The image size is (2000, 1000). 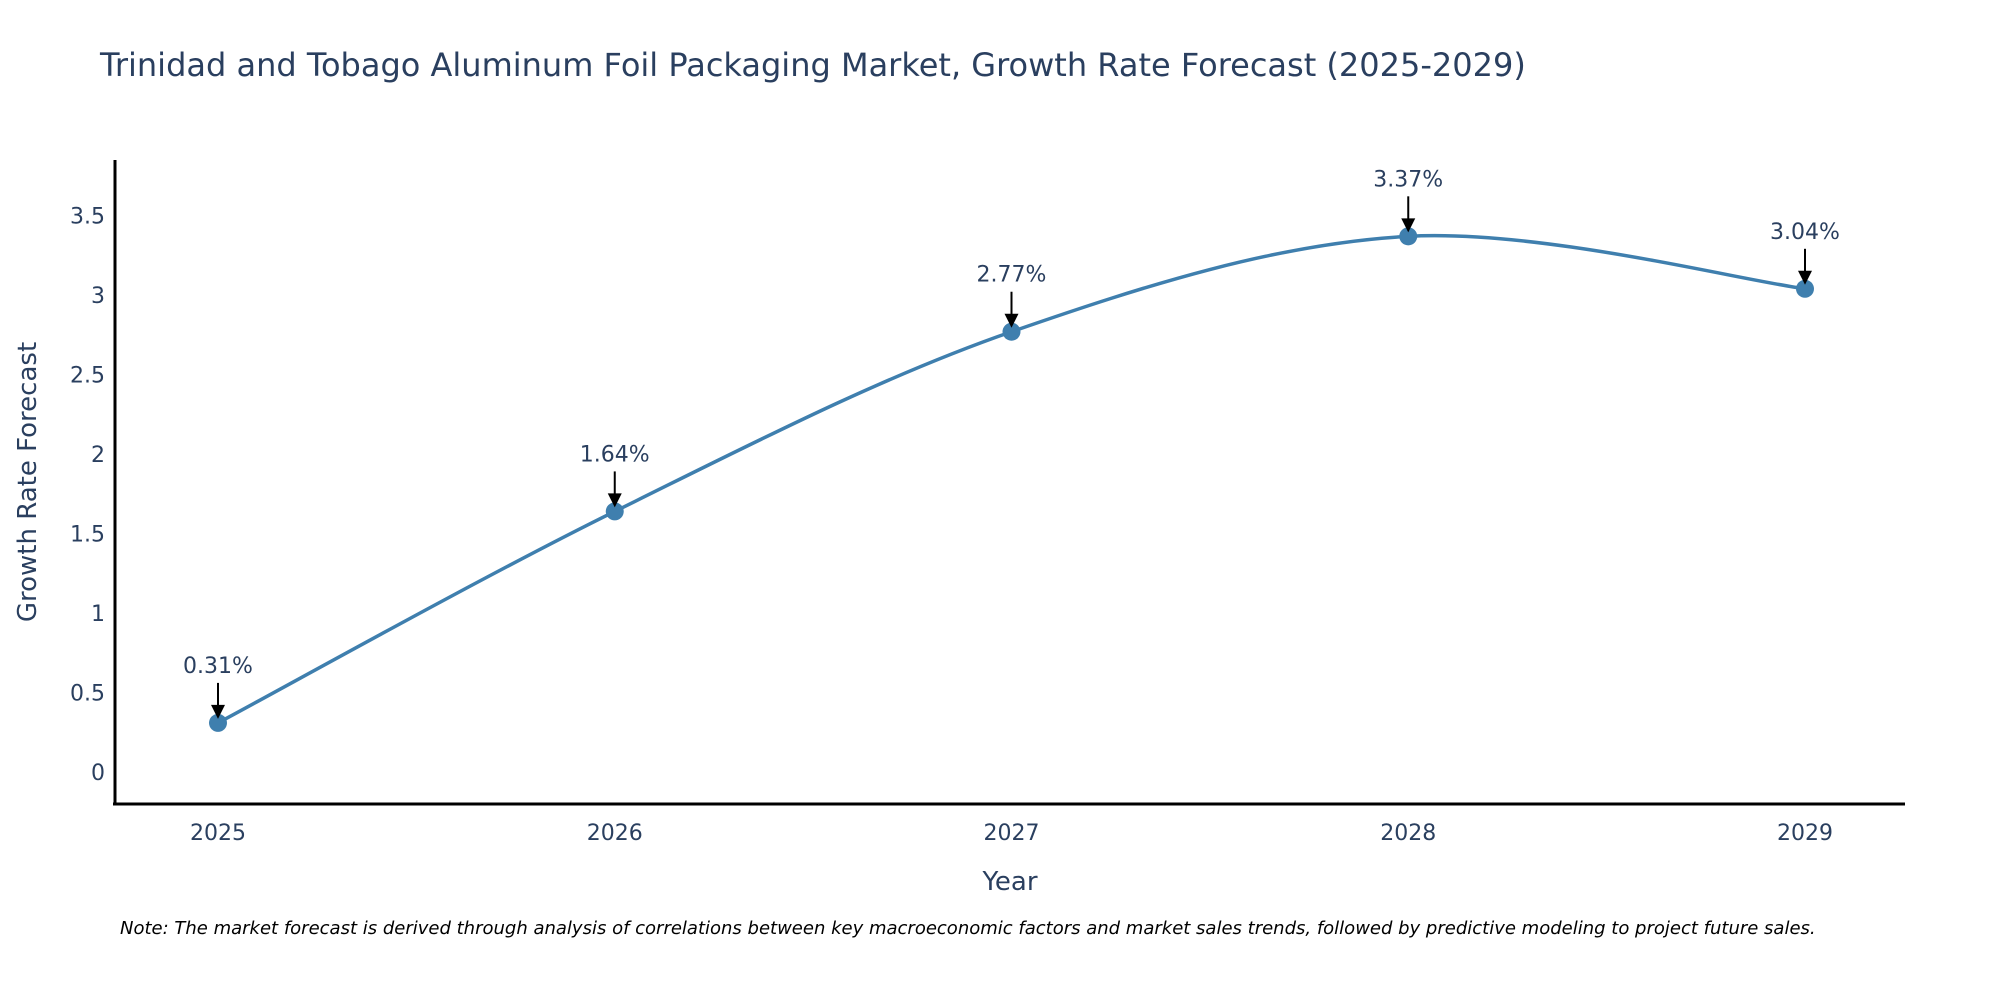 What do you see at coordinates (218, 666) in the screenshot?
I see `data-label: 0.31%` at bounding box center [218, 666].